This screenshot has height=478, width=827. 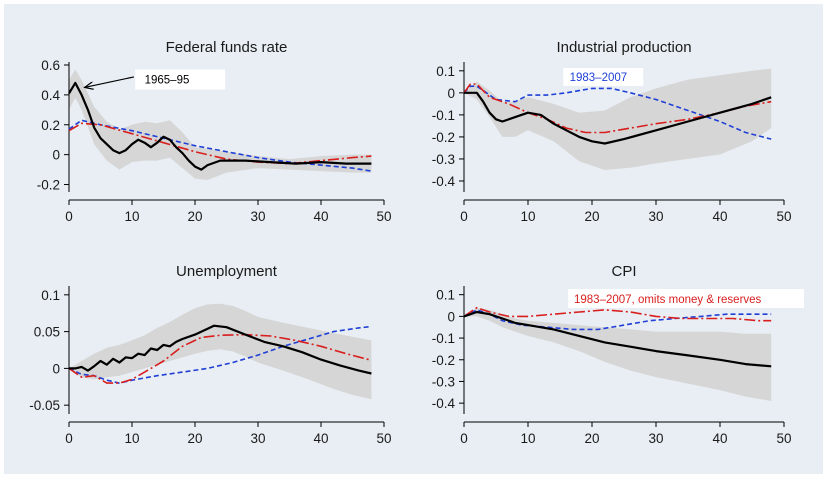 I want to click on panel-title: CPI, so click(x=623, y=271).